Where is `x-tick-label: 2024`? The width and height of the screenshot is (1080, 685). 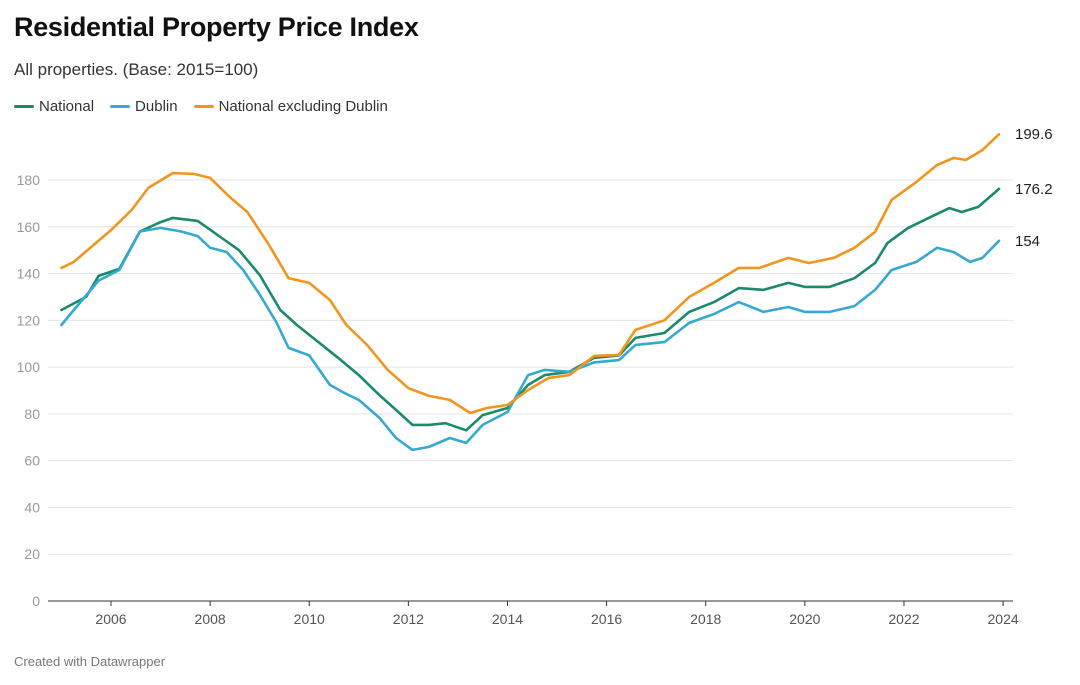 x-tick-label: 2024 is located at coordinates (1003, 619).